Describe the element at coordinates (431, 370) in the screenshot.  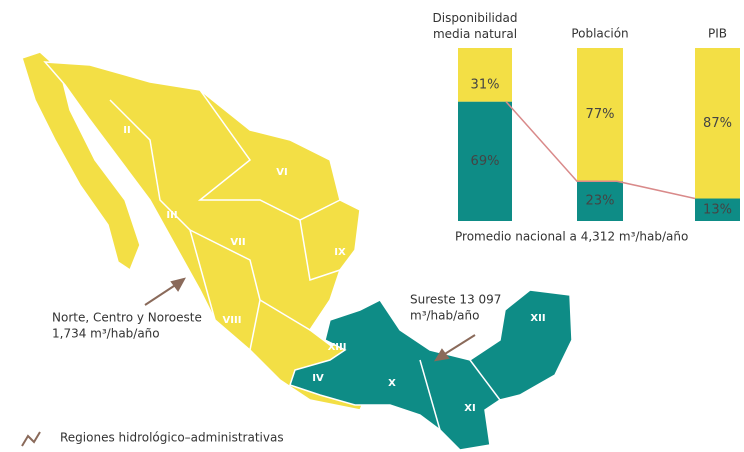
I see `southeast` at that location.